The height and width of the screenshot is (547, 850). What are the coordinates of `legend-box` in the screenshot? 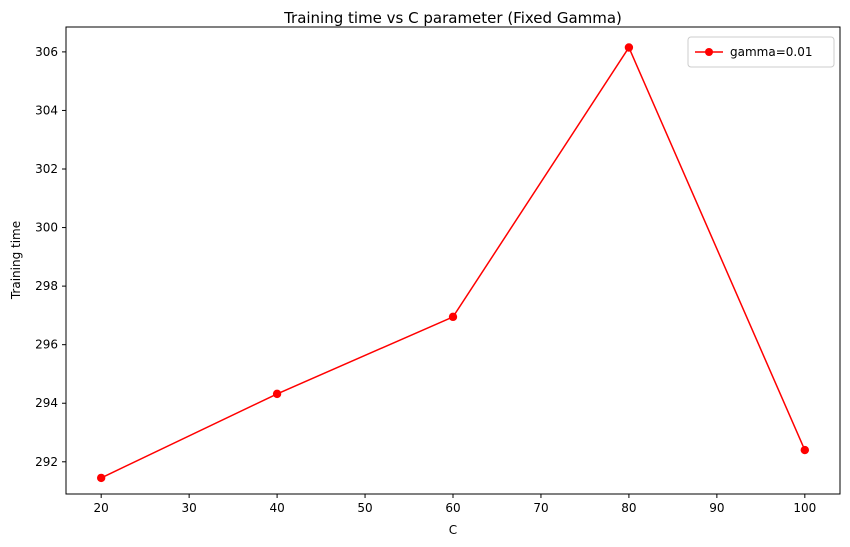 It's located at (761, 52).